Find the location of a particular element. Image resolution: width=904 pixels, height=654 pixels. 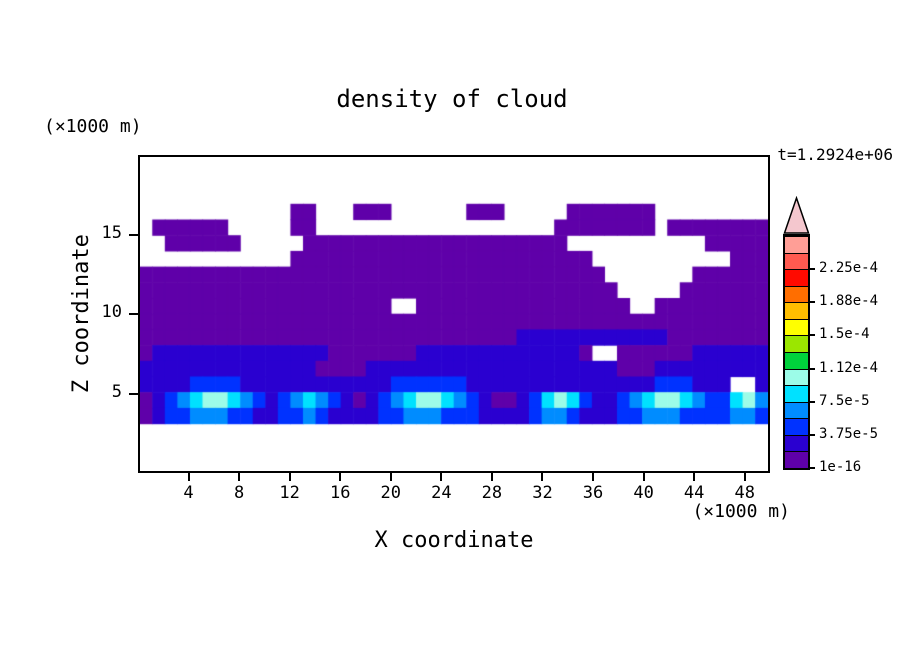

colorbar-tick-label: 7.5e-5 is located at coordinates (844, 400).